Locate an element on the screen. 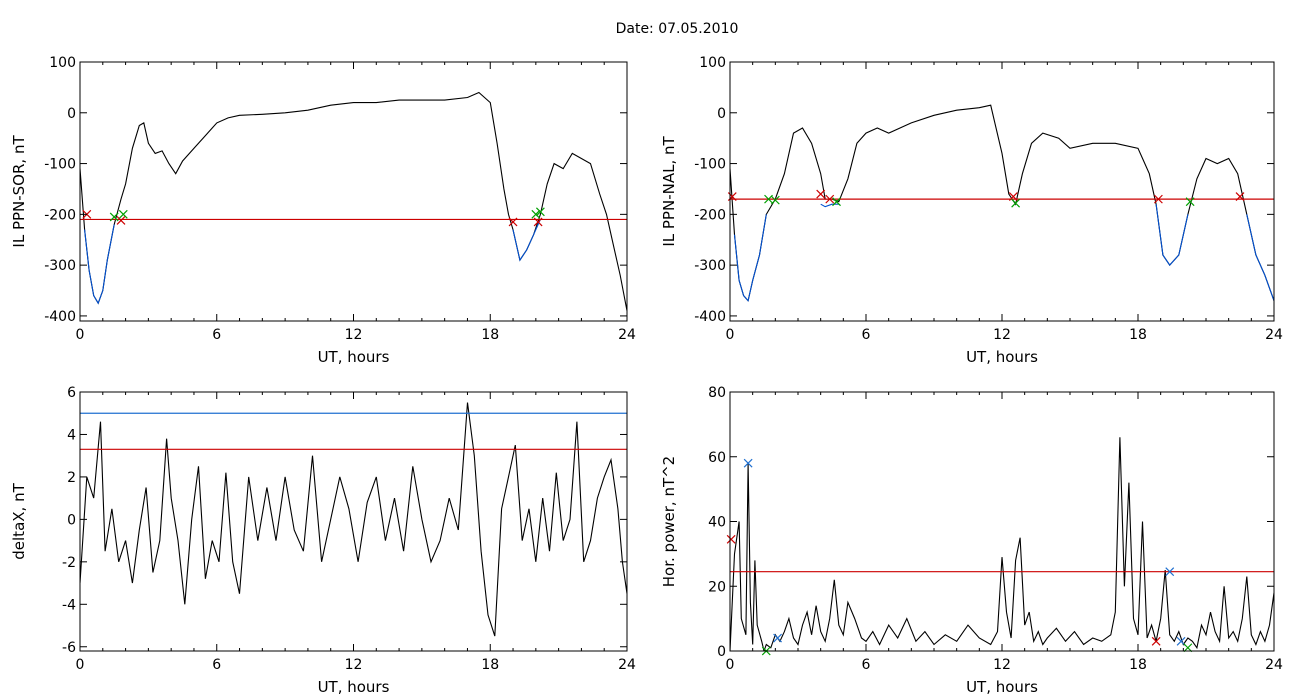 This screenshot has height=700, width=1300. p2-xlabel: UT, hours is located at coordinates (1002, 357).